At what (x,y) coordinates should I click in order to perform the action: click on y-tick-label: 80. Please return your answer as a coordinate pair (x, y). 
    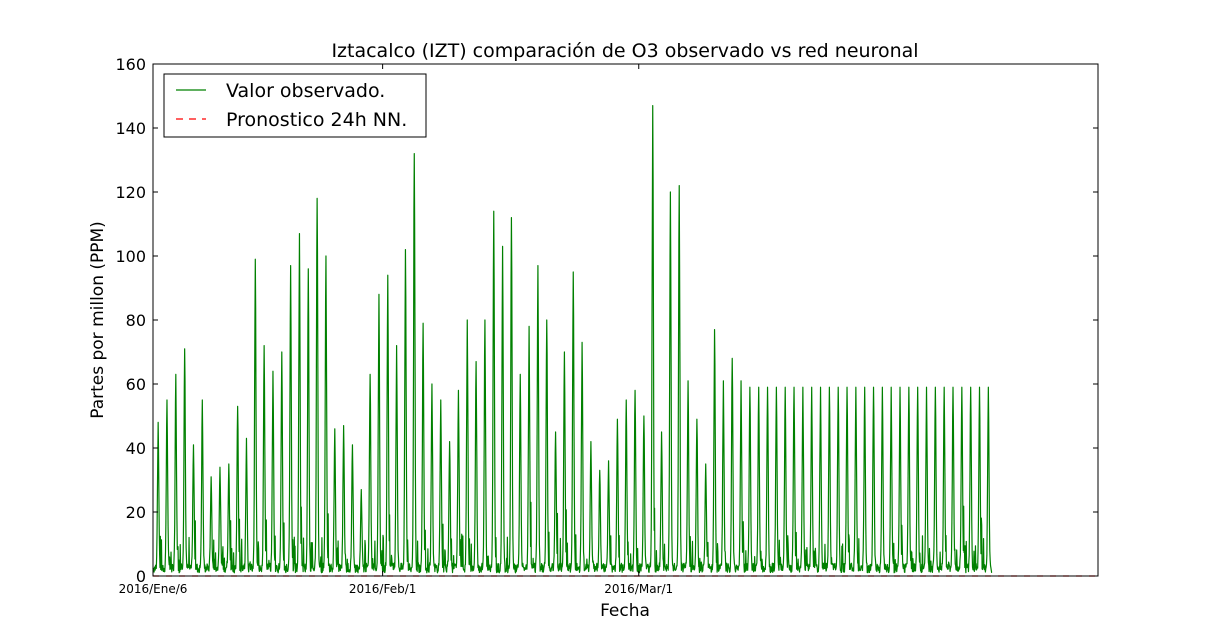
    Looking at the image, I should click on (136, 320).